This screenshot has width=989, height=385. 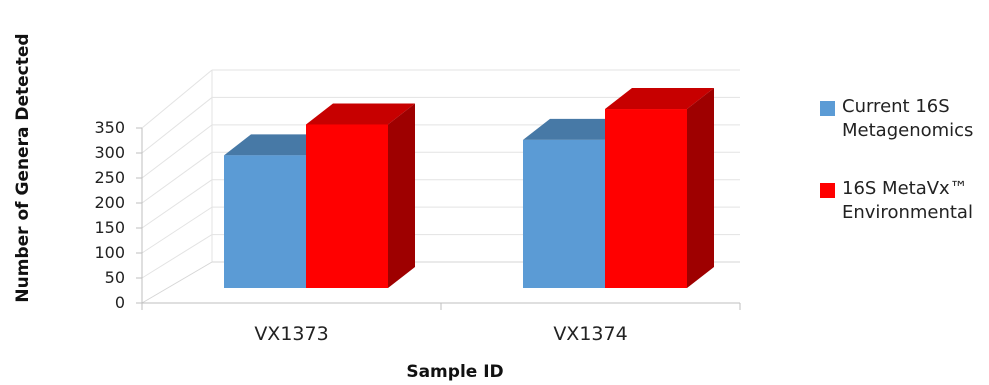 What do you see at coordinates (908, 118) in the screenshot?
I see `legend-label-current-16s: Current 16S Metagenomics` at bounding box center [908, 118].